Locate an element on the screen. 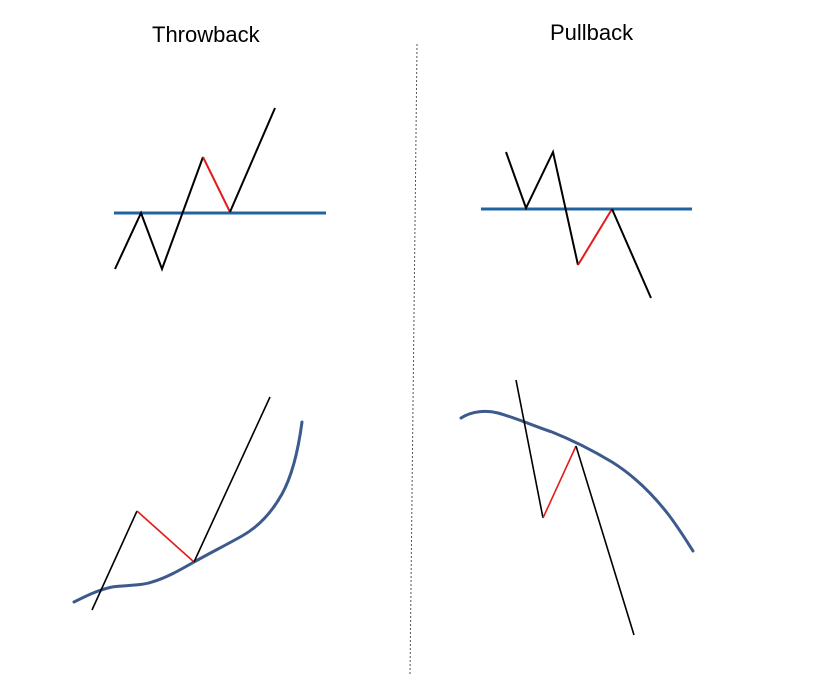 The height and width of the screenshot is (690, 824). throwback-rise-line is located at coordinates (114, 560).